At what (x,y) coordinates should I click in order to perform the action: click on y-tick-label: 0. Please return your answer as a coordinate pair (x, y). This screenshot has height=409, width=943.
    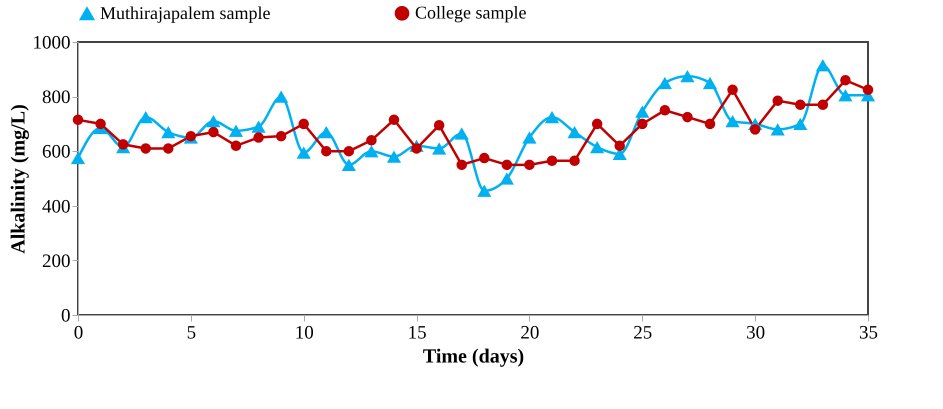
    Looking at the image, I should click on (65, 316).